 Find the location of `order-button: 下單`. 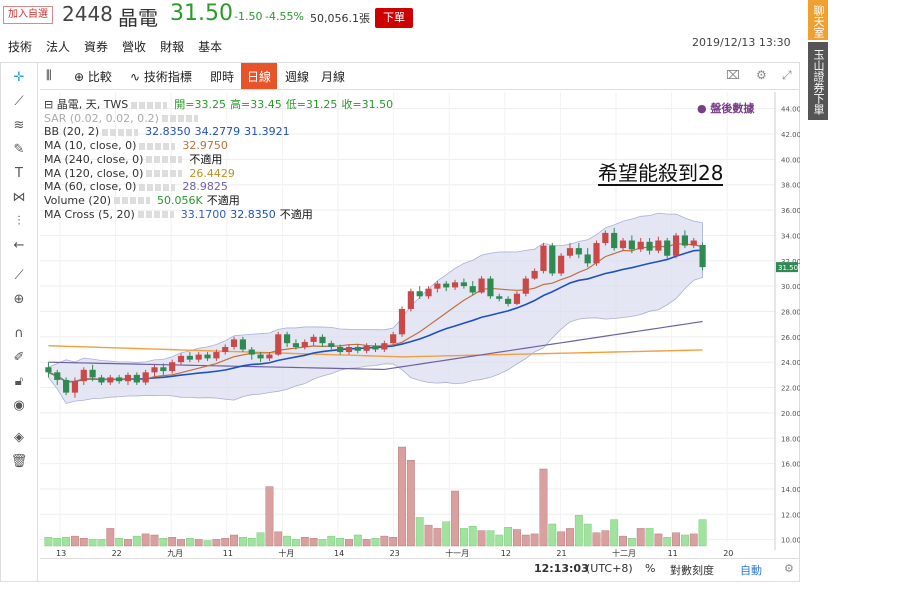

order-button: 下單 is located at coordinates (394, 18).